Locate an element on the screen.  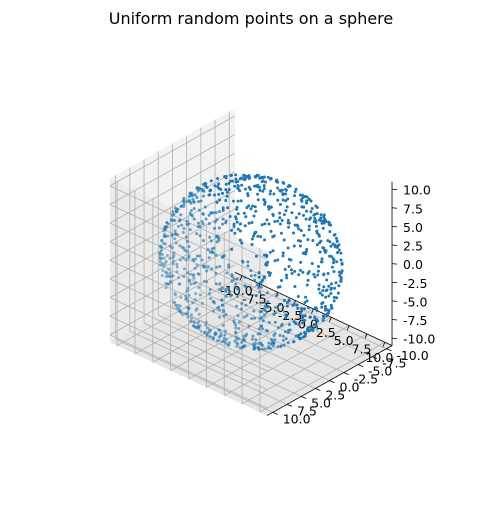
y-tick is located at coordinates (332, 381).